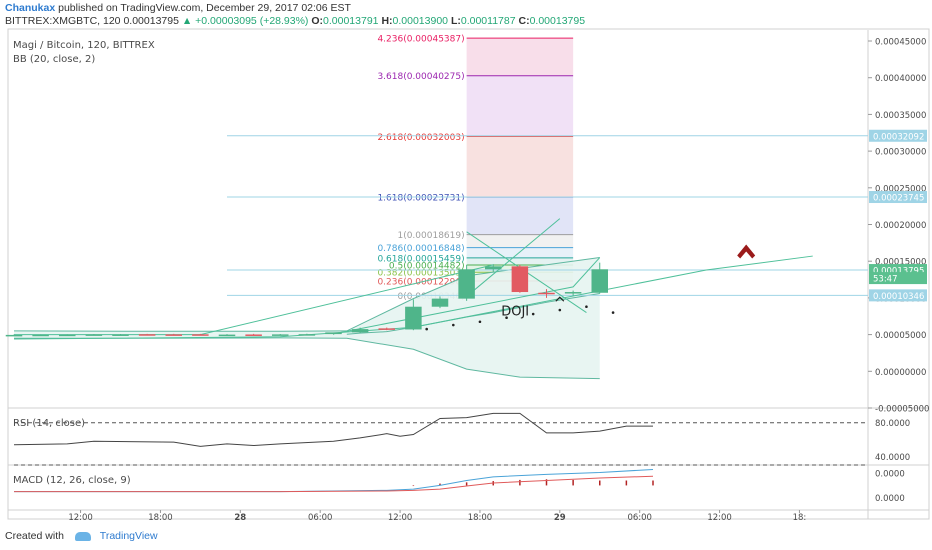 This screenshot has width=932, height=550. Describe the element at coordinates (900, 263) in the screenshot. I see `price-axis-label: 0.00015000` at that location.